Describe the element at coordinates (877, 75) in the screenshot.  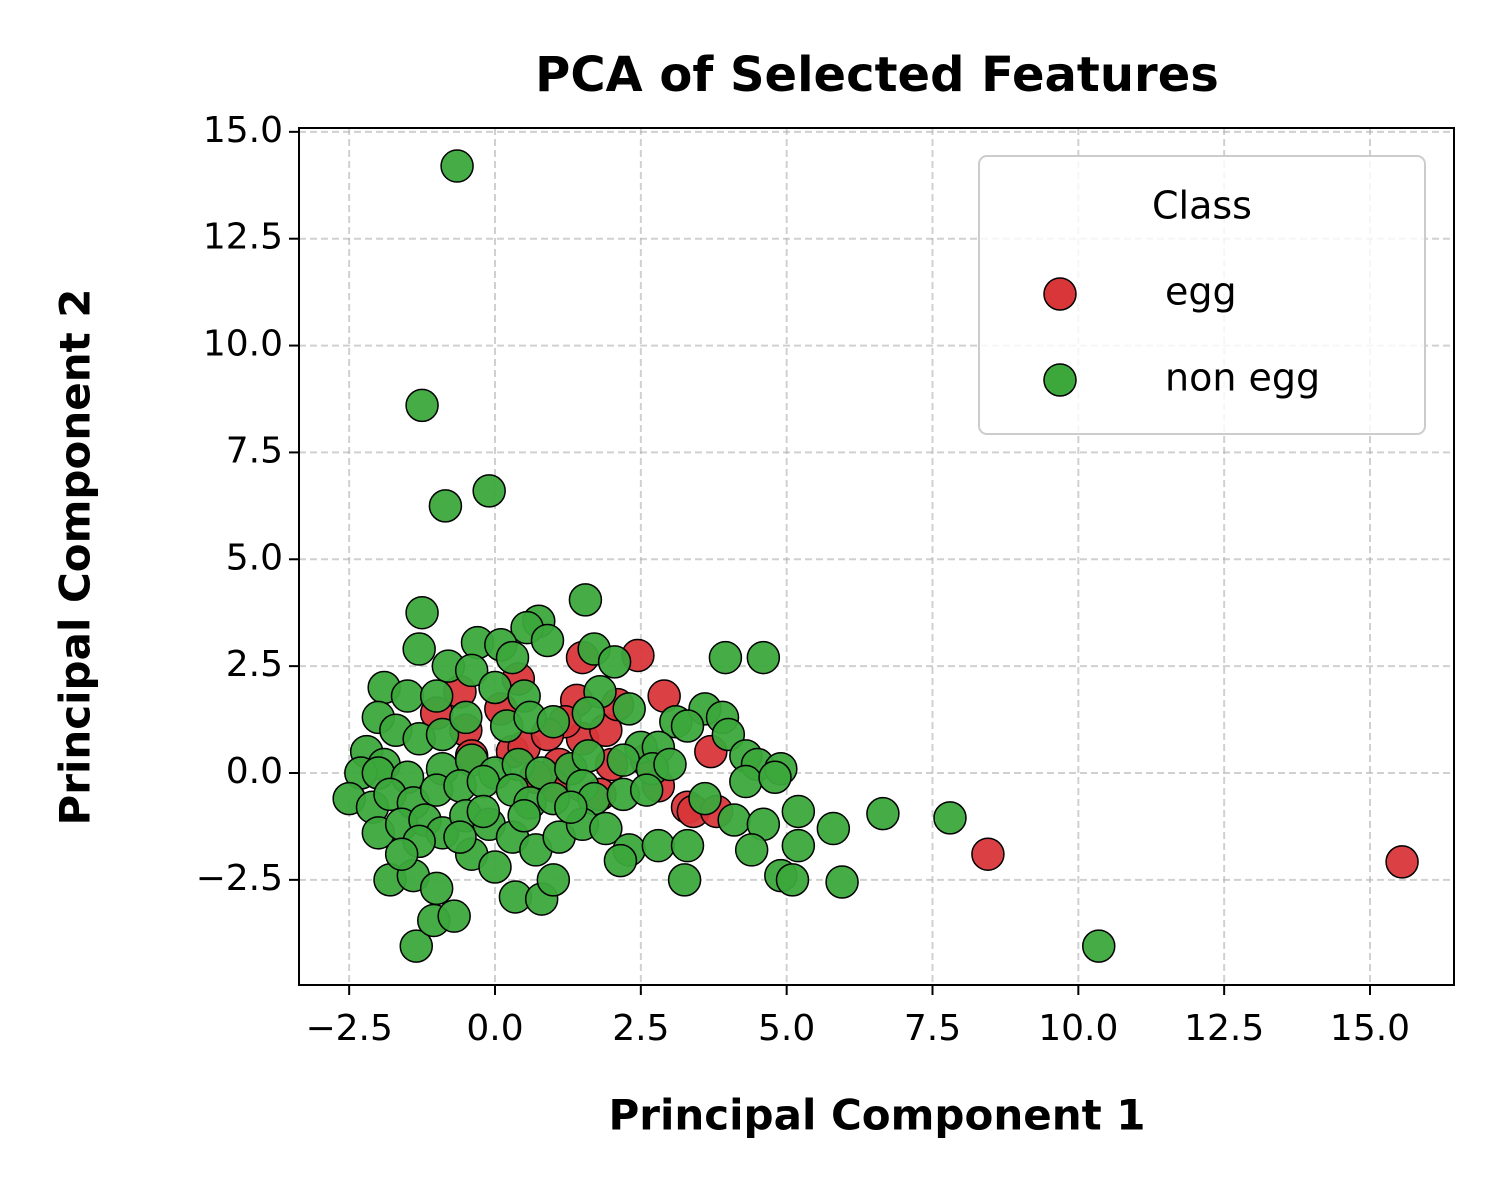
I see `chart-title: PCA of Selected Features` at that location.